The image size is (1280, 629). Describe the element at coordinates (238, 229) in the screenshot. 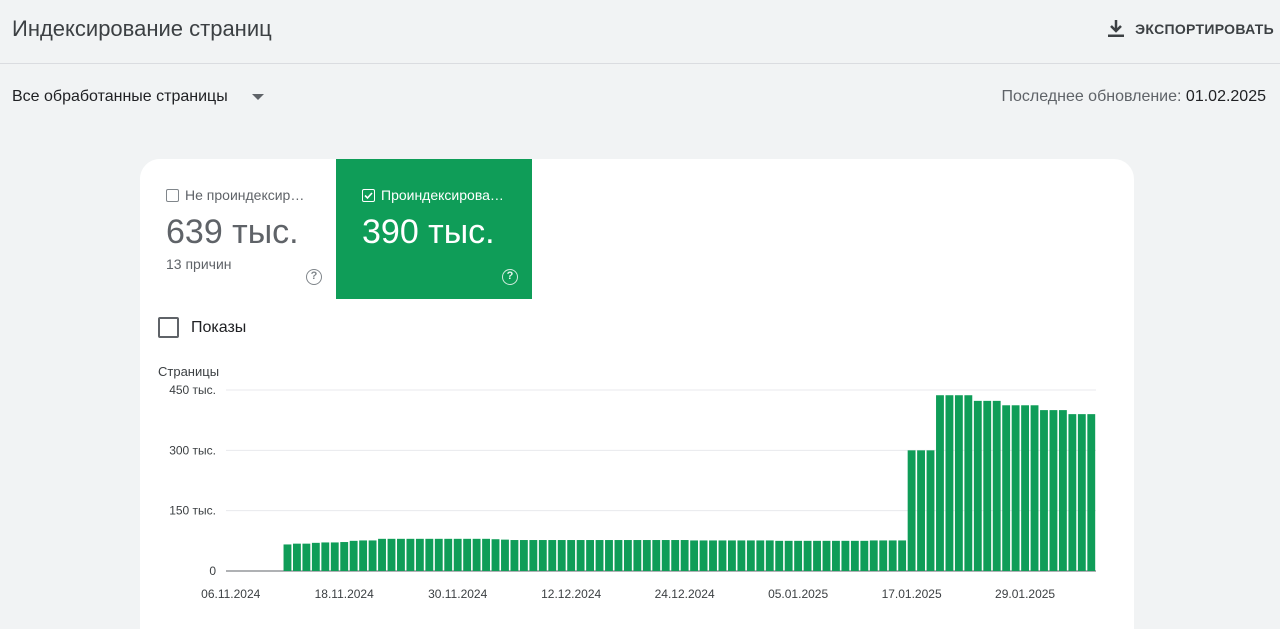

I see `tile-not-indexed: Не проиндексир… 639 тыс. 13 причин ?` at that location.